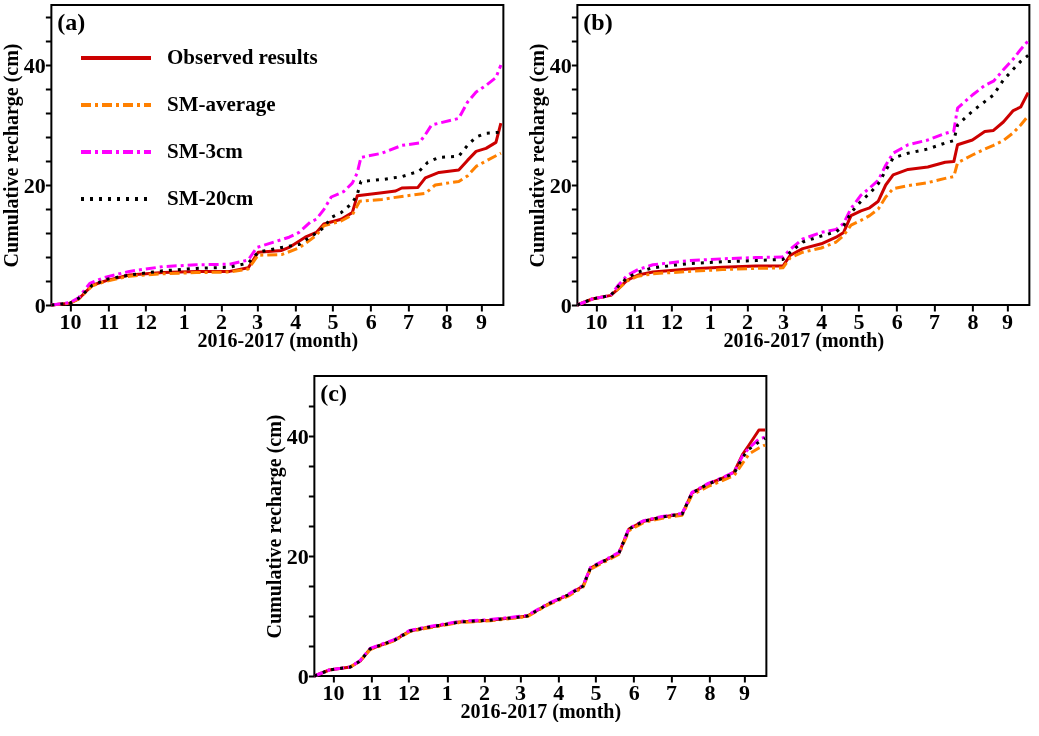  I want to click on legend-label: SM-20cm, so click(210, 198).